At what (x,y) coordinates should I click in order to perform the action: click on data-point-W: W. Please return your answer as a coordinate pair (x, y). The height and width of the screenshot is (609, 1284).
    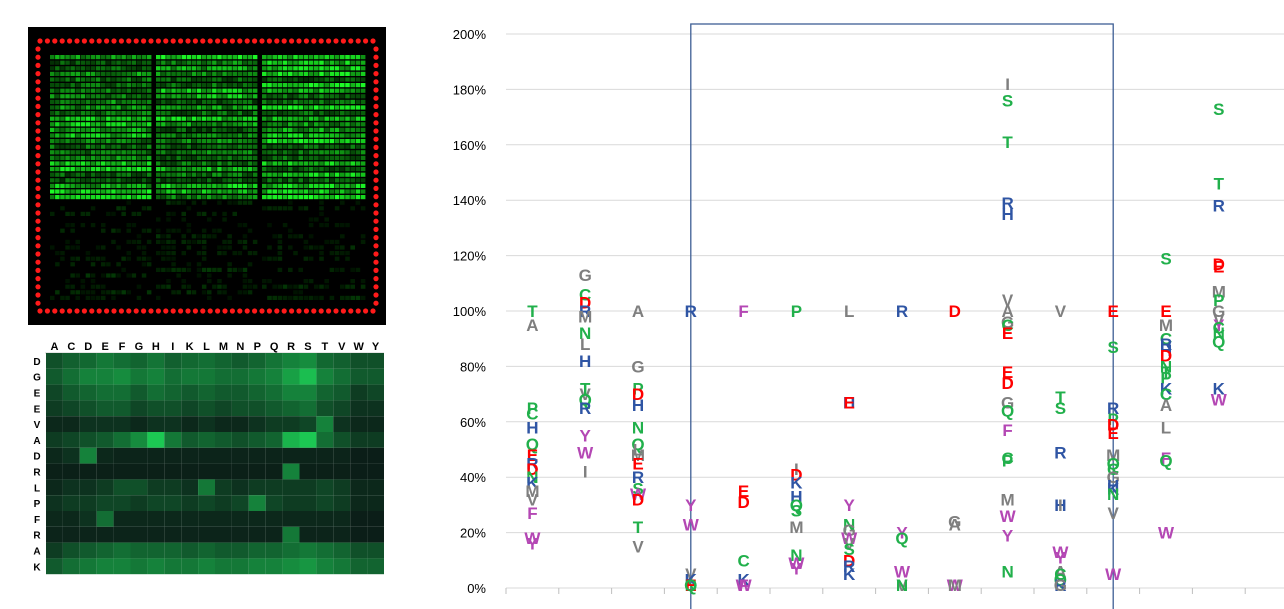
    Looking at the image, I should click on (955, 585).